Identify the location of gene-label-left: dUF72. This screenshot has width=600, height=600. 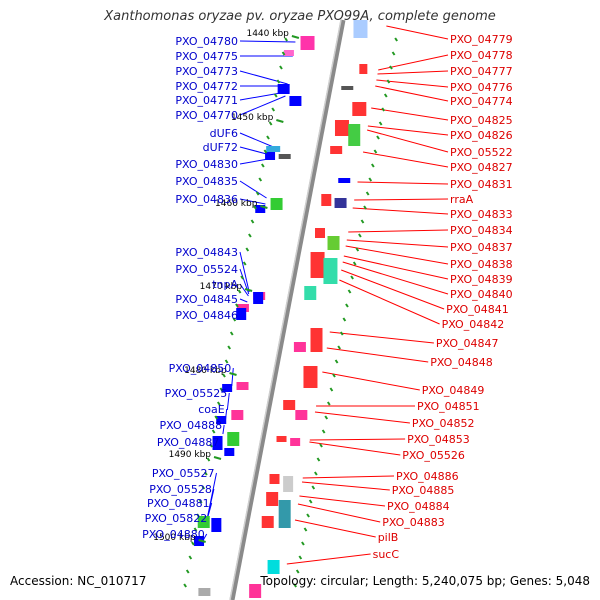
(220, 147).